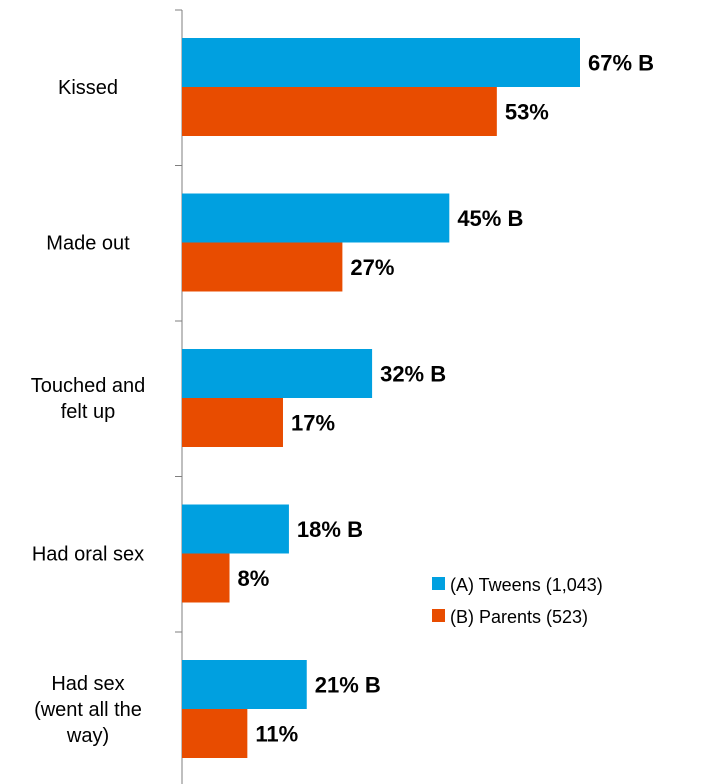 This screenshot has height=784, width=702. What do you see at coordinates (179, 396) in the screenshot?
I see `axis` at bounding box center [179, 396].